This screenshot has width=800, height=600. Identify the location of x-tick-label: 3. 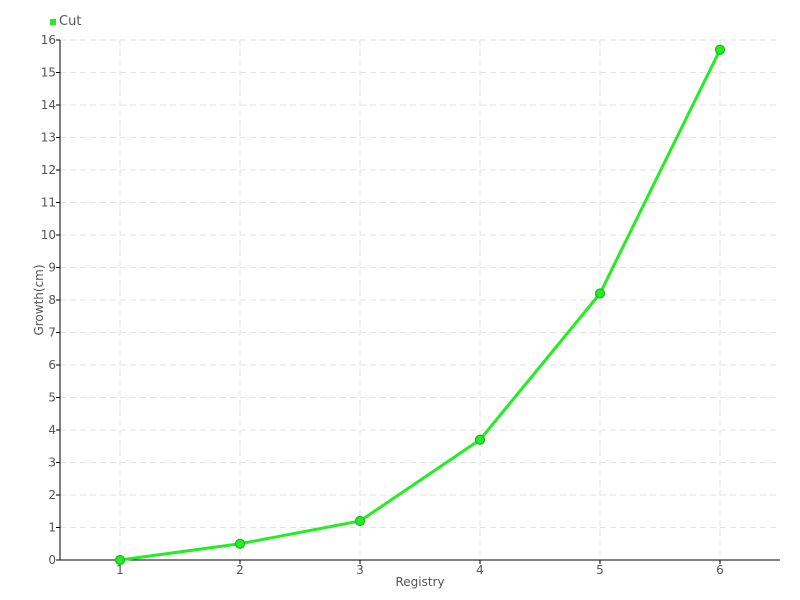
(360, 570).